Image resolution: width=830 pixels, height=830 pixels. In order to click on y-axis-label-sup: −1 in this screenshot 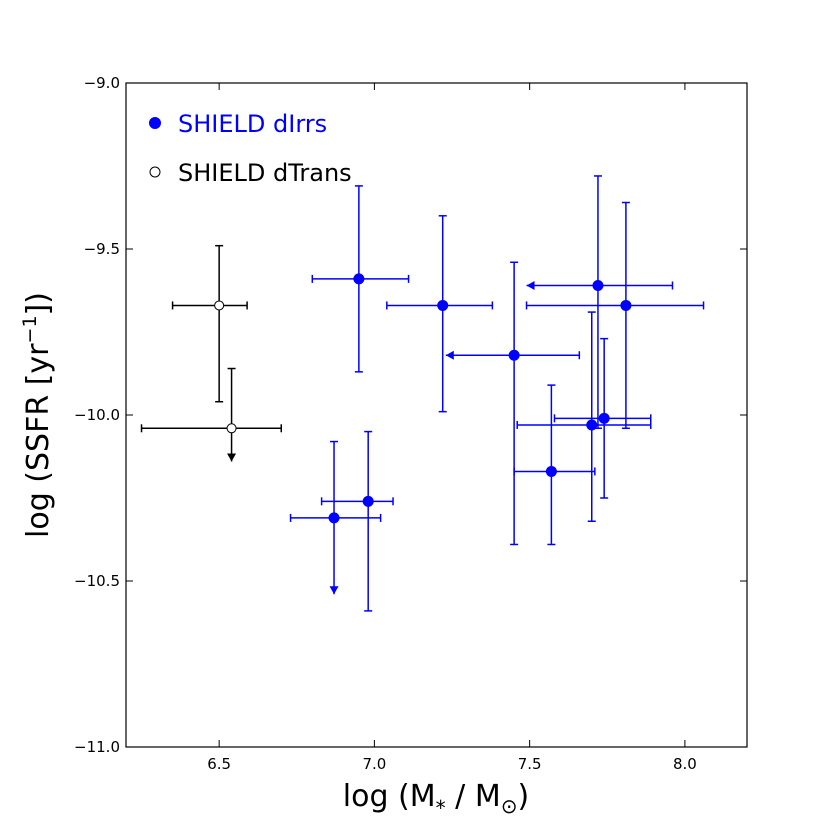, I will do `click(30, 329)`.